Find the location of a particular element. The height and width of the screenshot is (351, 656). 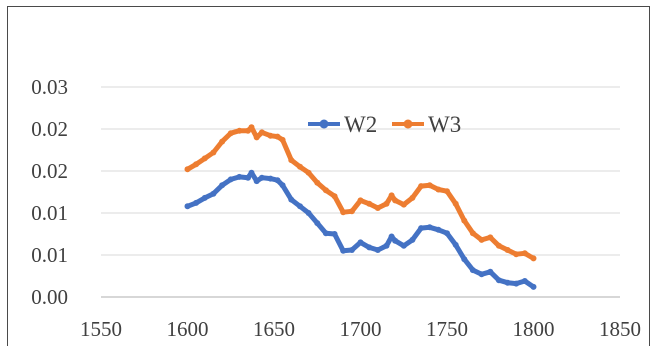

legend-item-w2: W2 is located at coordinates (342, 124).